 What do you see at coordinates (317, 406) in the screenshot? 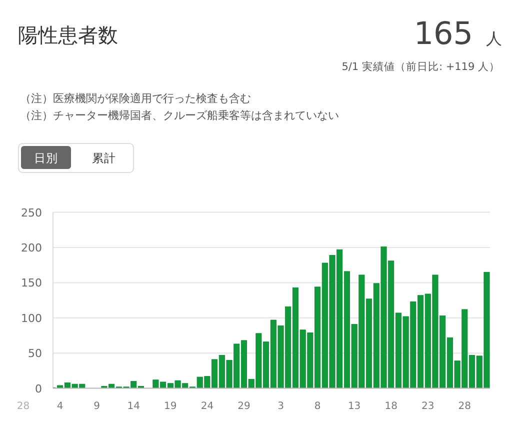
I see `x-tick-label: 8` at bounding box center [317, 406].